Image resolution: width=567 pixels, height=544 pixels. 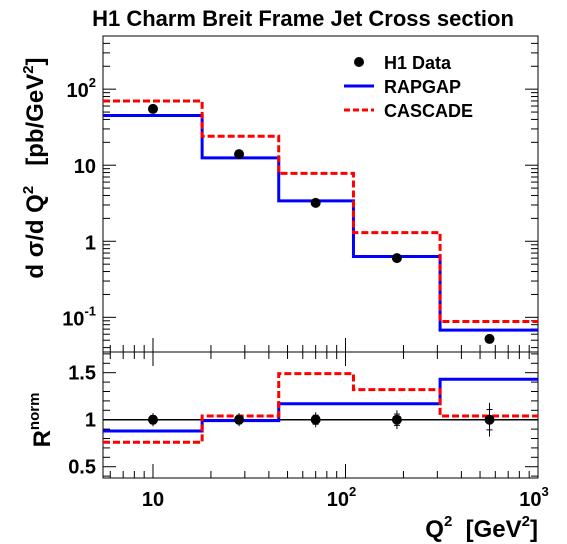 What do you see at coordinates (352, 491) in the screenshot?
I see `x-tick-label-exp: 2` at bounding box center [352, 491].